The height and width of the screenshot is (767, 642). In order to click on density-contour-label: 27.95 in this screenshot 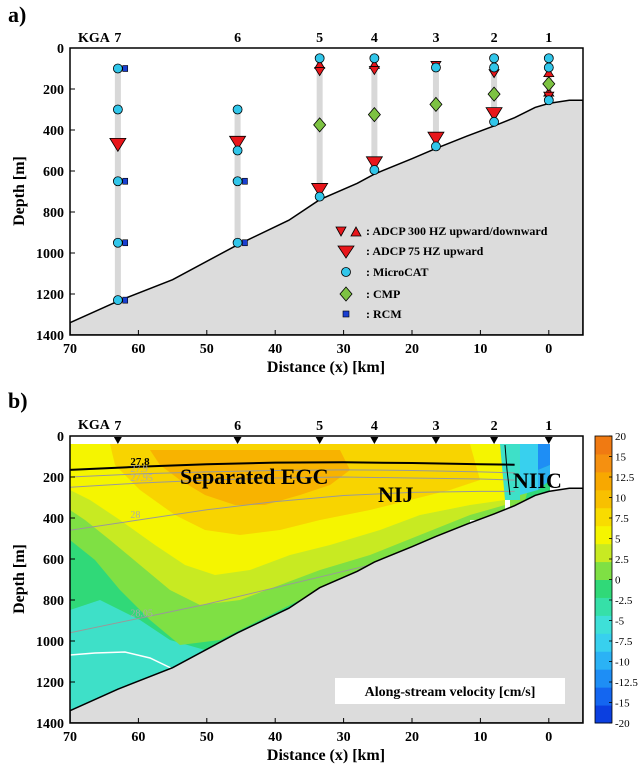, I will do `click(141, 478)`.